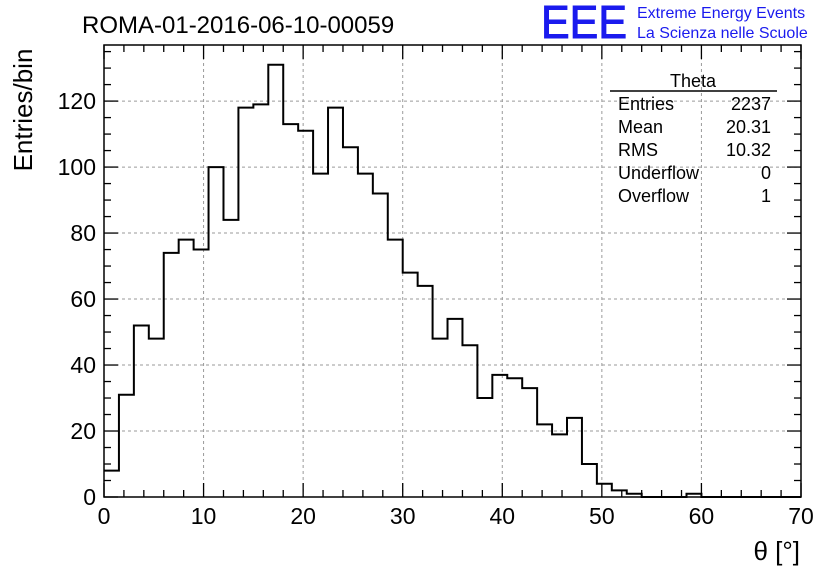 The width and height of the screenshot is (836, 572). Describe the element at coordinates (89, 497) in the screenshot. I see `y-tick-label: 0` at that location.